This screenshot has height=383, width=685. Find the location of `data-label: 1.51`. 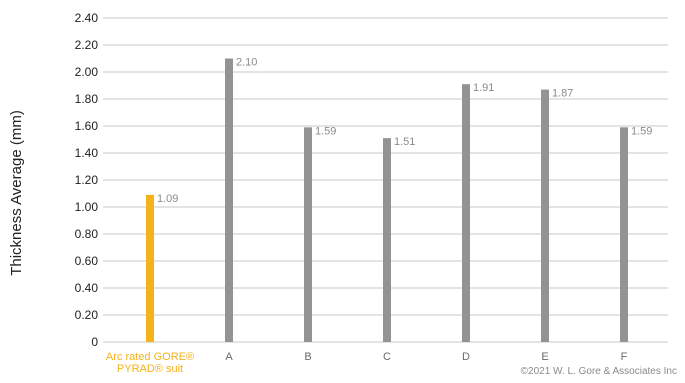

data-label: 1.51 is located at coordinates (404, 142).